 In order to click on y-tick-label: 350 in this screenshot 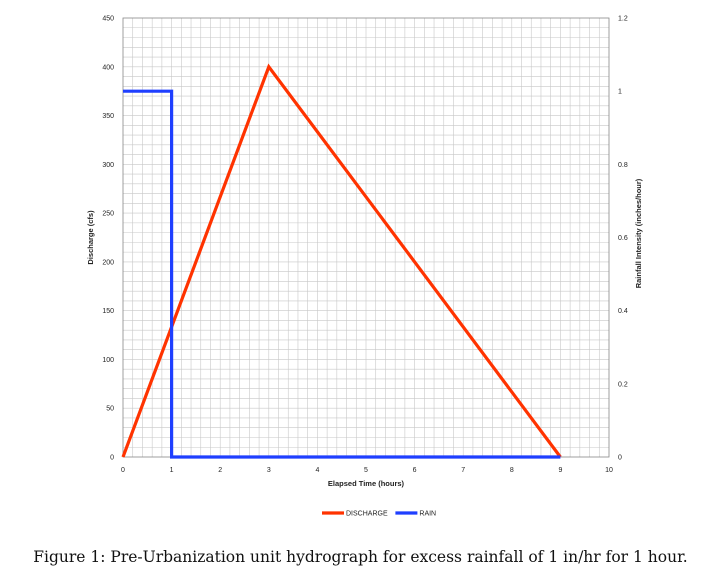, I will do `click(108, 116)`.